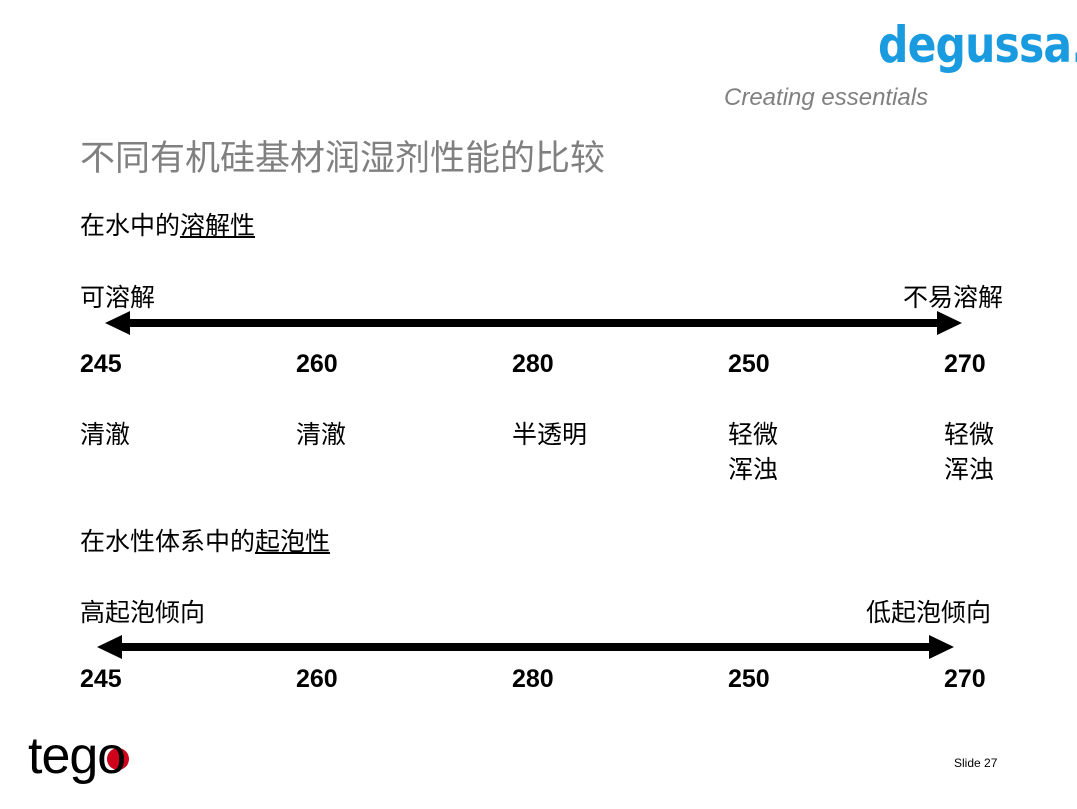 The width and height of the screenshot is (1077, 809). What do you see at coordinates (550, 435) in the screenshot?
I see `description: 半透明` at bounding box center [550, 435].